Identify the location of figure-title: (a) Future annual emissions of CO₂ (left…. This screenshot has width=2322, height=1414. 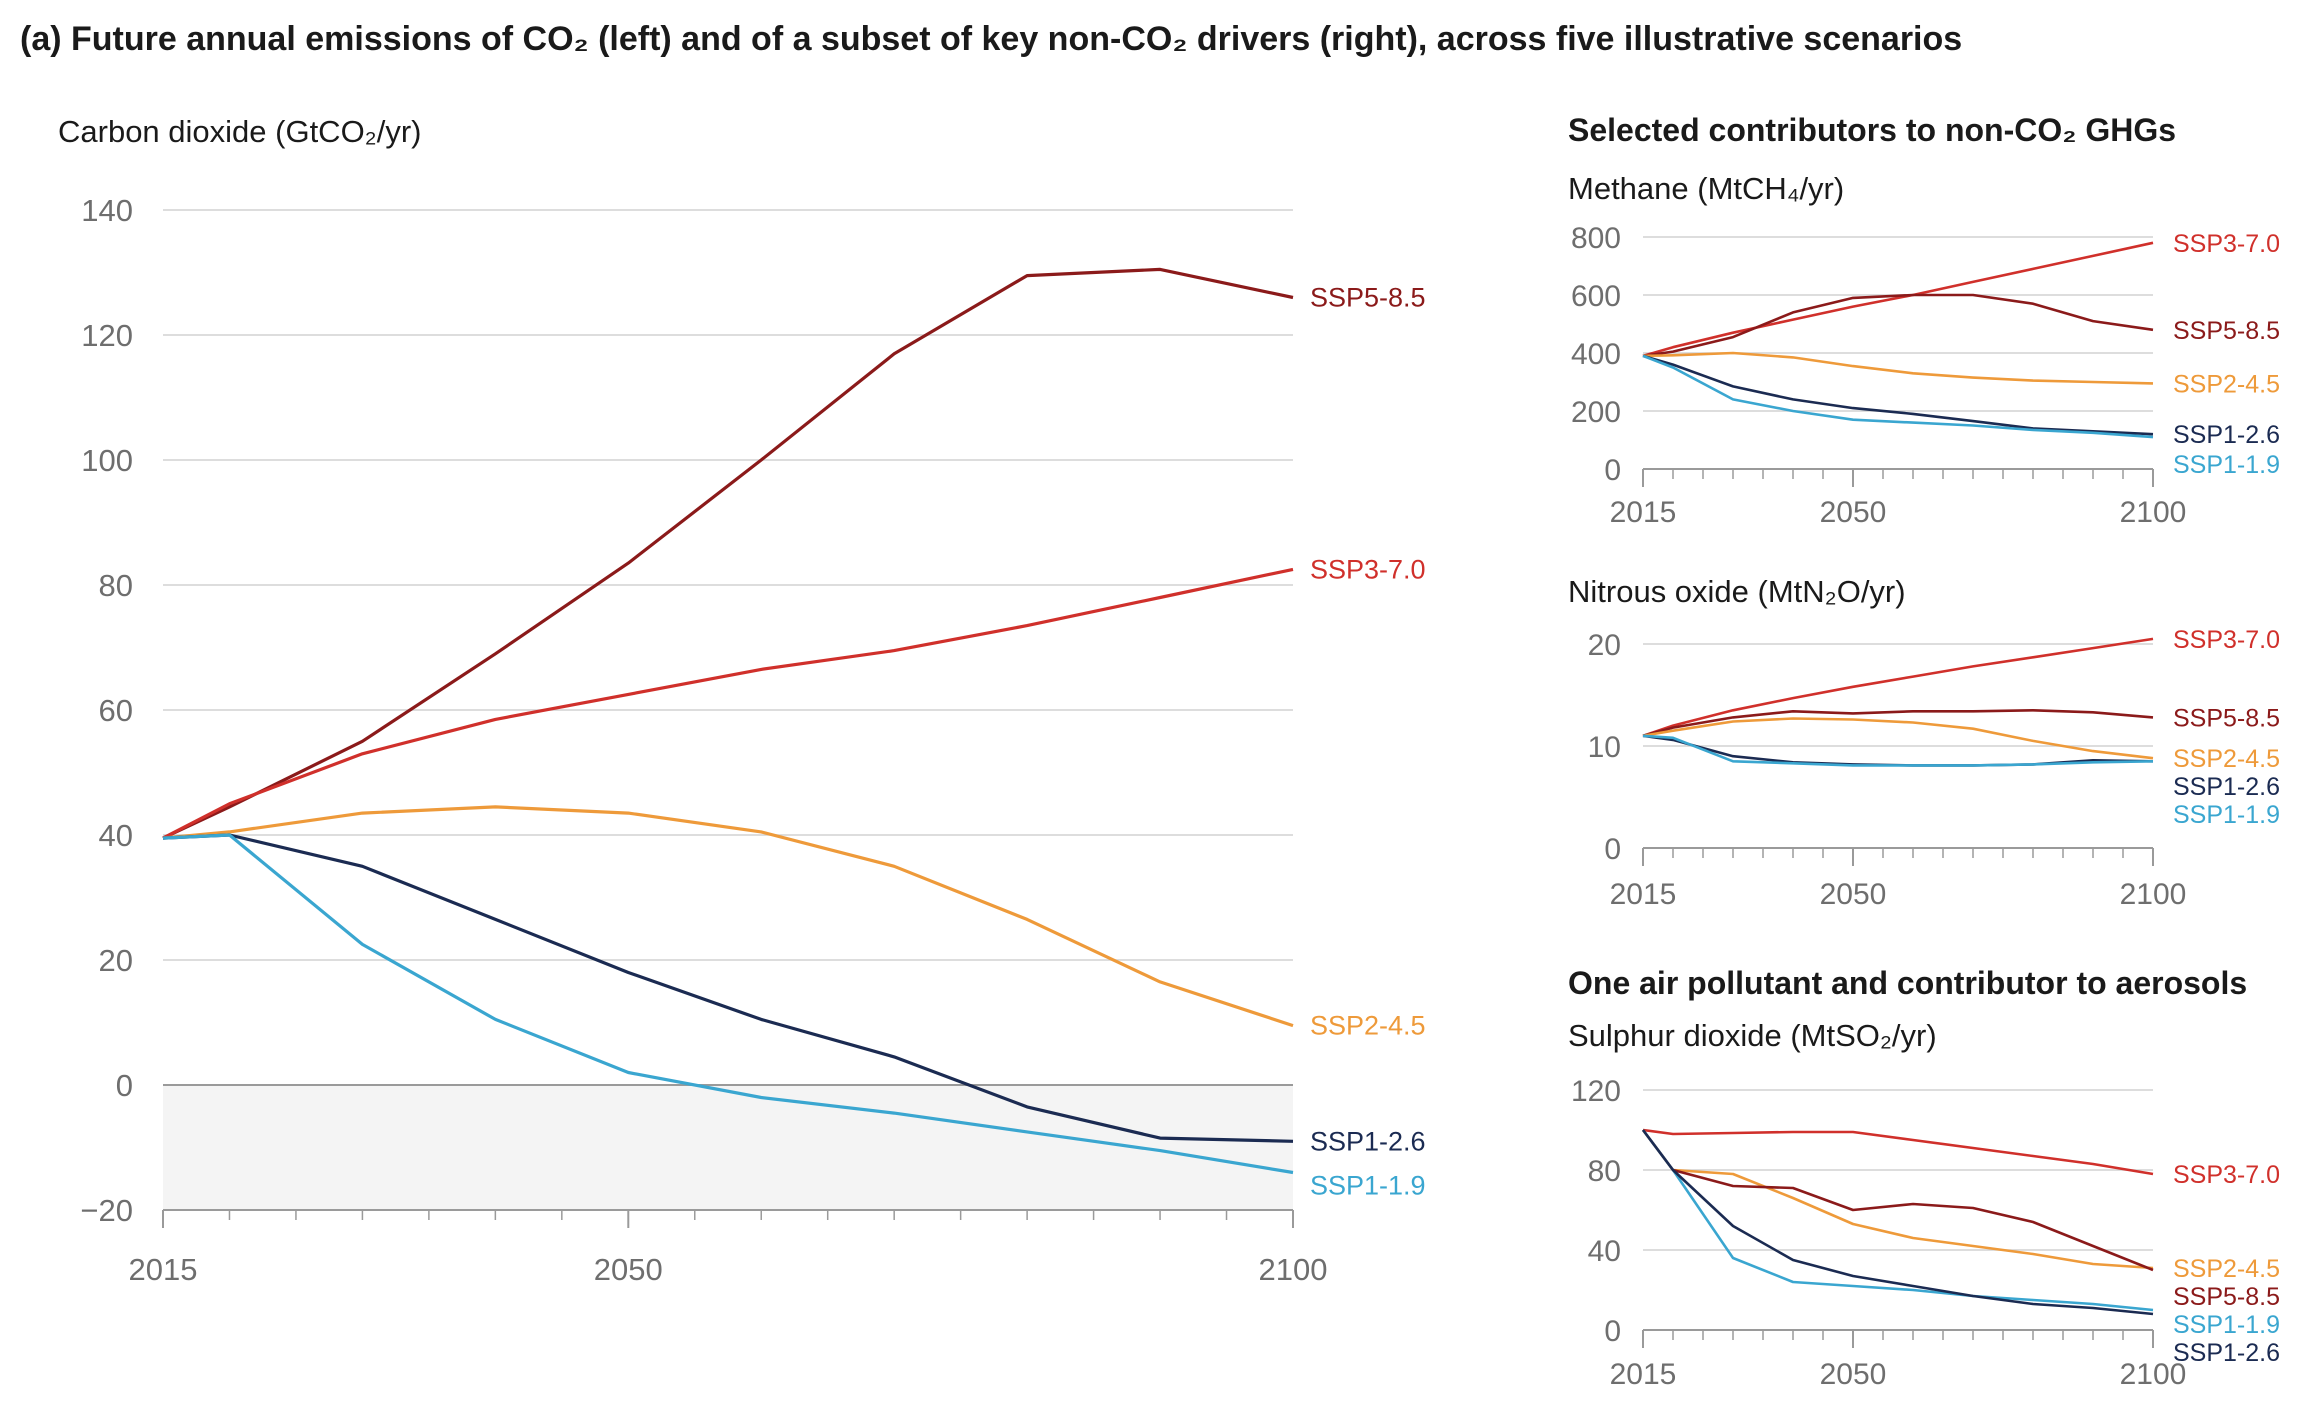
(991, 39).